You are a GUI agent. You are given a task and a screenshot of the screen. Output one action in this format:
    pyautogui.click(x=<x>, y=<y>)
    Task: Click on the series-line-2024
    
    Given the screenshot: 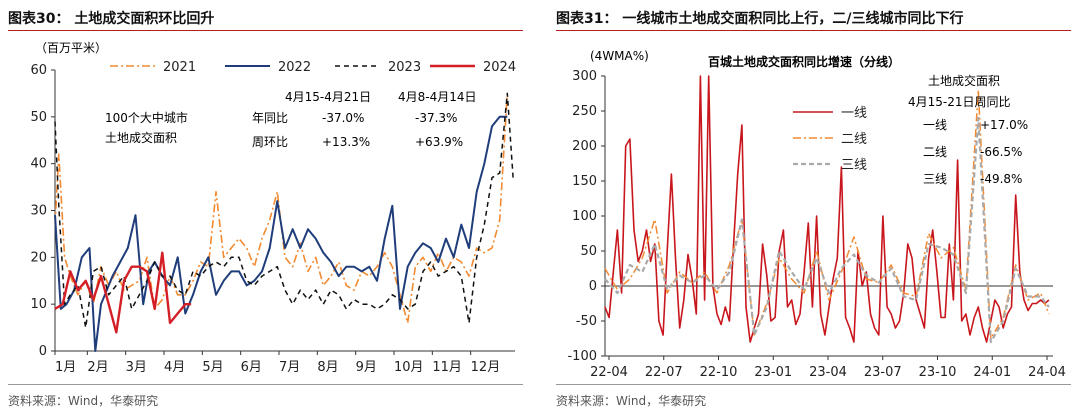 What is the action you would take?
    pyautogui.click(x=123, y=292)
    